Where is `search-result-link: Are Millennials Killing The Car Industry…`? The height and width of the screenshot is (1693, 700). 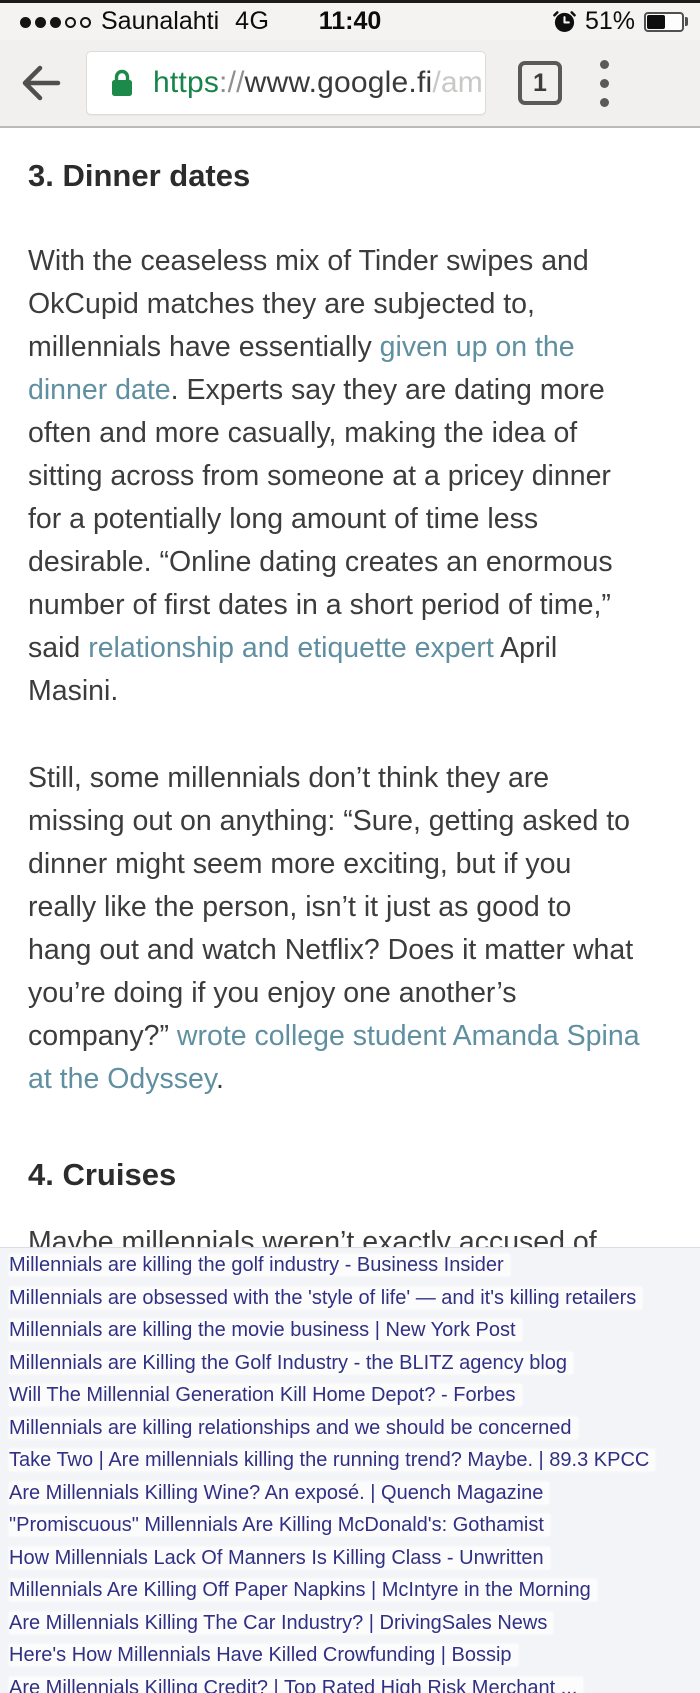 search-result-link: Are Millennials Killing The Car Industry… is located at coordinates (354, 1623).